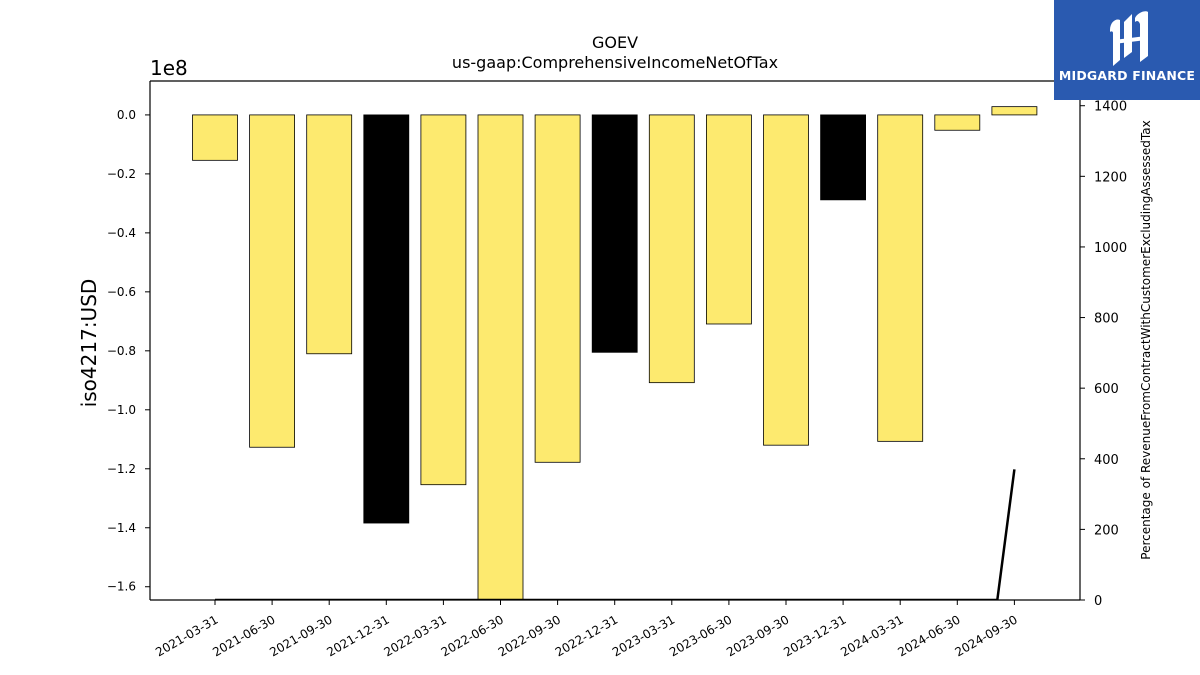  Describe the element at coordinates (1110, 107) in the screenshot. I see `y2-tick-label: 1400` at that location.